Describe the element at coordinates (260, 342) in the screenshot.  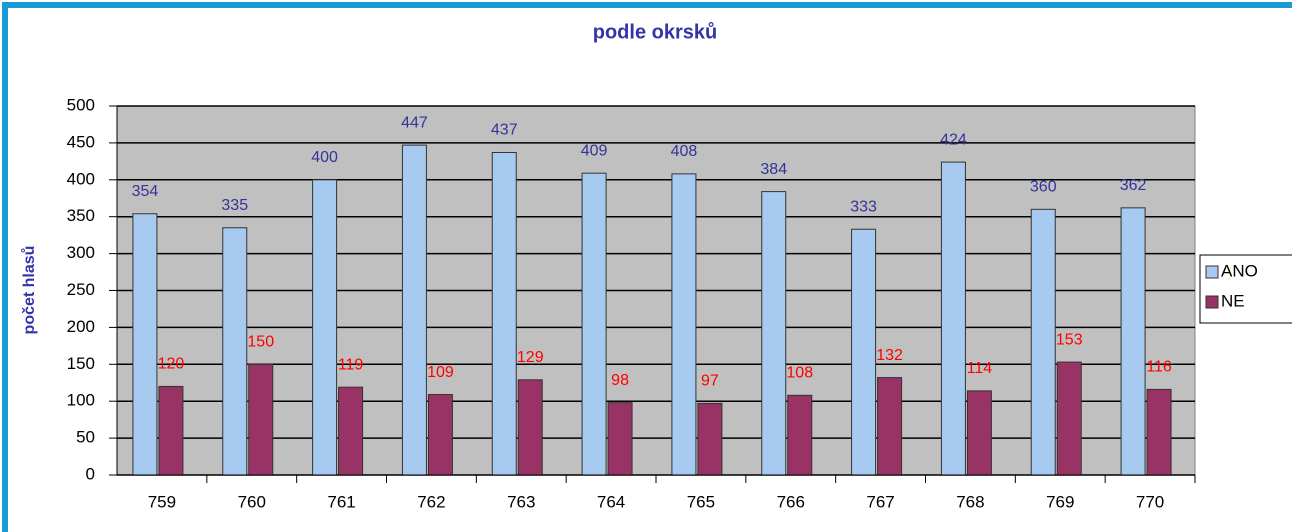
I see `data-label: 150` at that location.